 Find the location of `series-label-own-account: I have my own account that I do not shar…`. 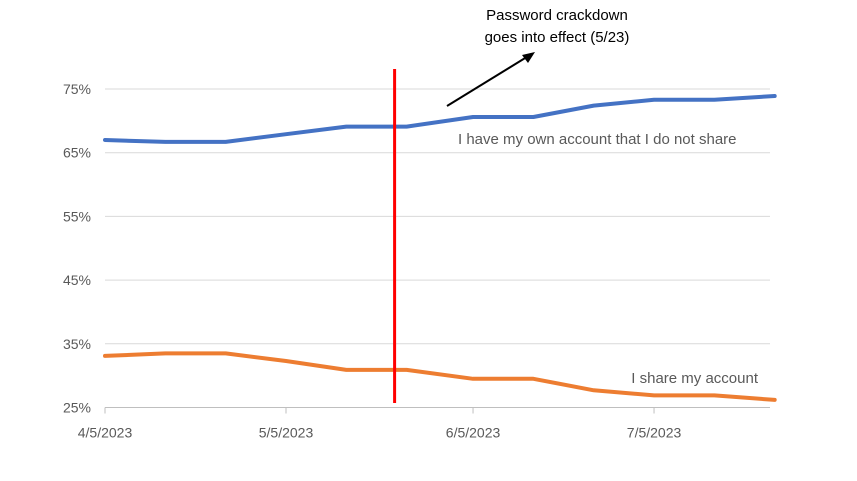

series-label-own-account: I have my own account that I do not shar… is located at coordinates (597, 139).